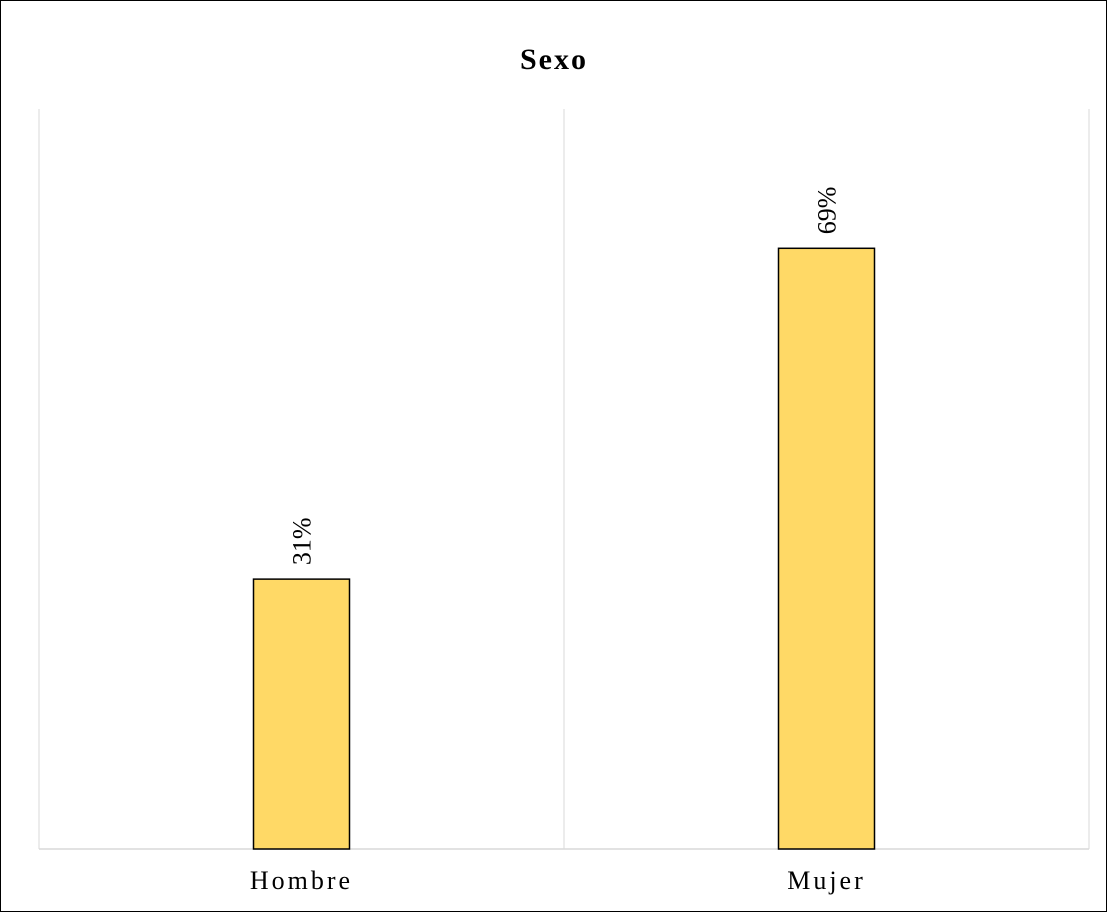 Image resolution: width=1107 pixels, height=918 pixels. I want to click on x-axis-ticks: Hombre Mujer, so click(558, 880).